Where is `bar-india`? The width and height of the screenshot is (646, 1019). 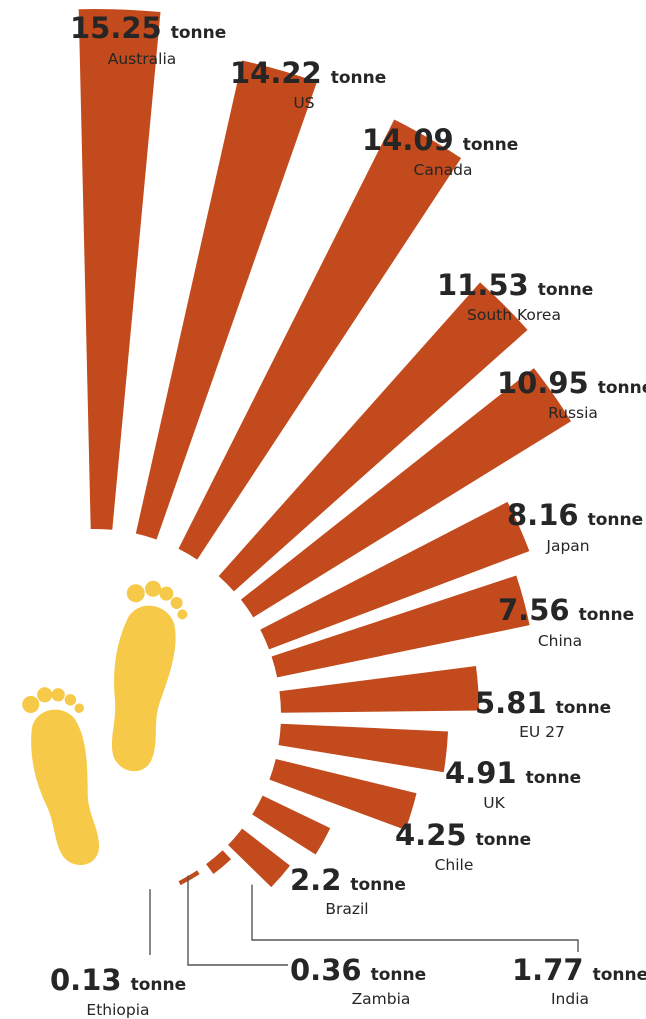 bar-india is located at coordinates (259, 858).